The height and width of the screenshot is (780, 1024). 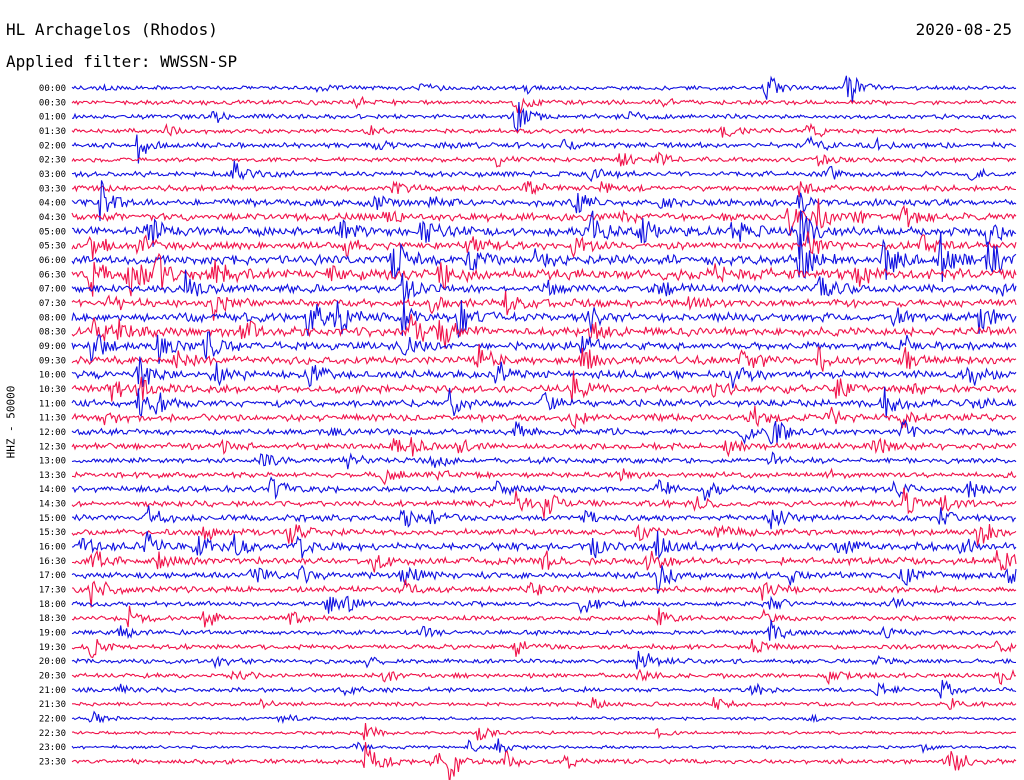 What do you see at coordinates (963, 29) in the screenshot?
I see `date-label: 2020-08-25` at bounding box center [963, 29].